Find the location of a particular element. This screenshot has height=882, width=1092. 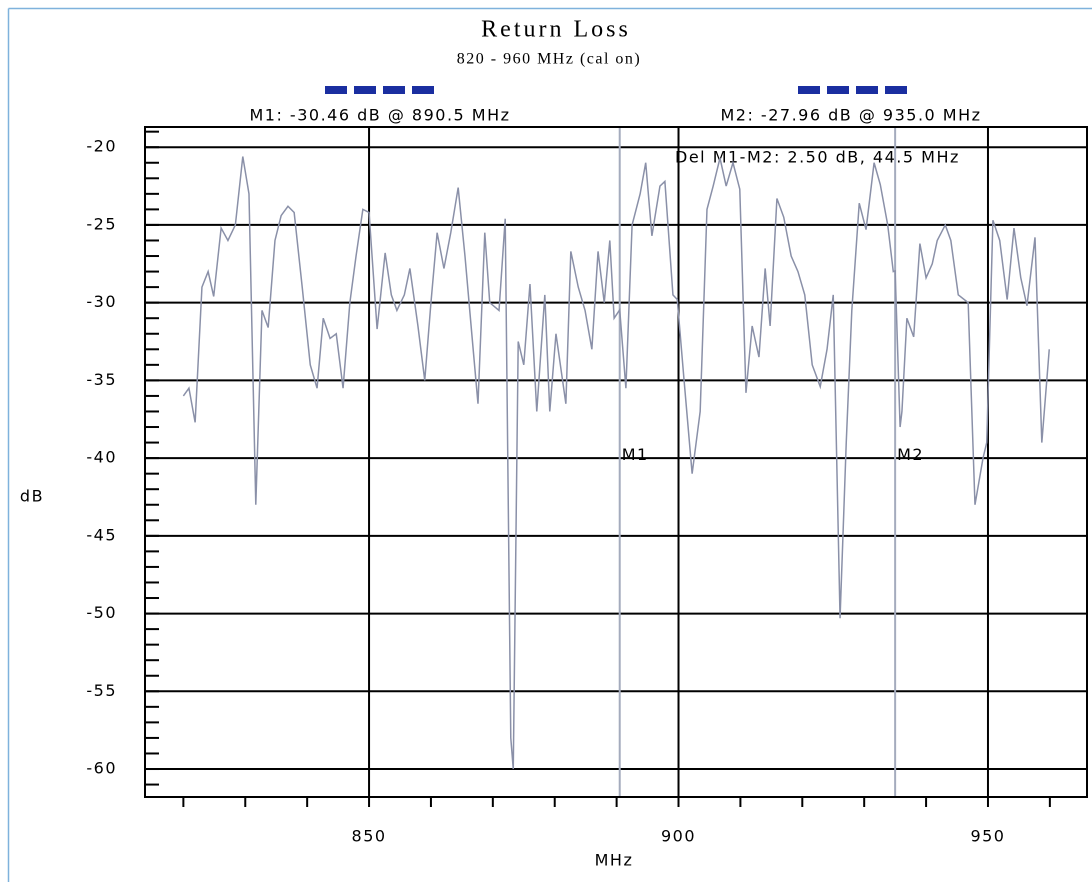

y-tick-label: -55 is located at coordinates (101, 690).